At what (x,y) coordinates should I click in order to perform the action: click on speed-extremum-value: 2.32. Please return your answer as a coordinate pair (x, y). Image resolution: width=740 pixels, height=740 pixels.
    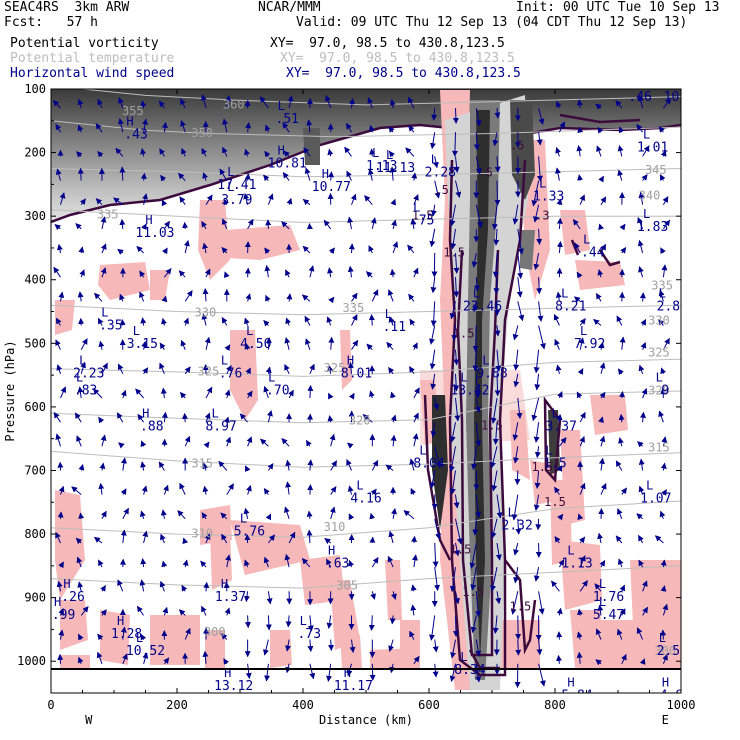
    Looking at the image, I should click on (517, 525).